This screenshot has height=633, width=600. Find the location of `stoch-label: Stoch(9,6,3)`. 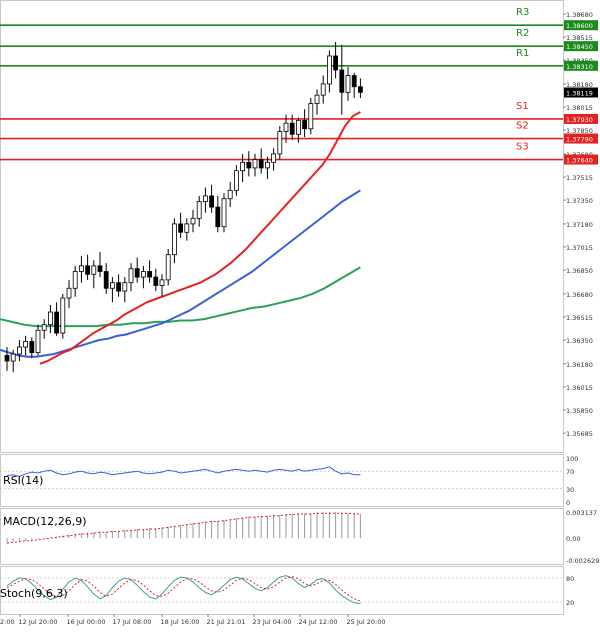

stoch-label: Stoch(9,6,3) is located at coordinates (34, 593).